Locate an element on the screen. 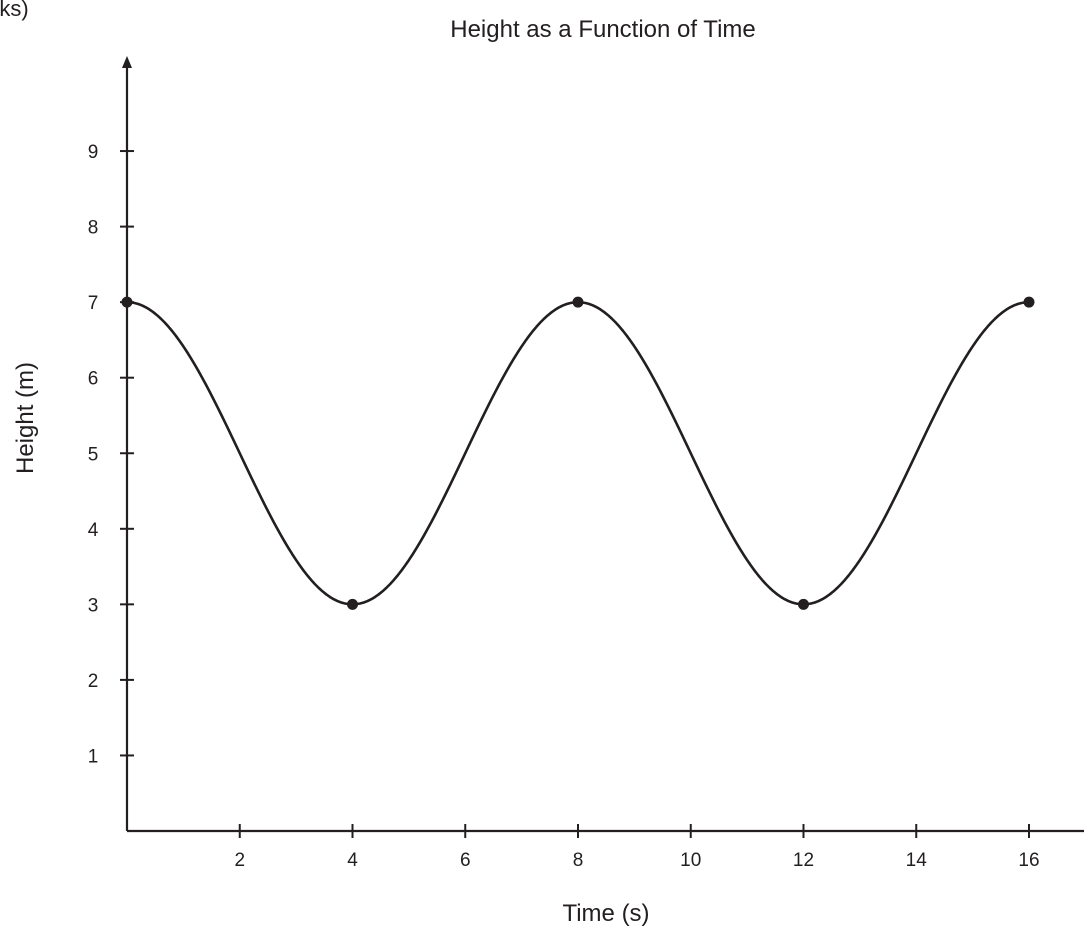 The height and width of the screenshot is (938, 1084). x-axis-title: Time (s) is located at coordinates (605, 913).